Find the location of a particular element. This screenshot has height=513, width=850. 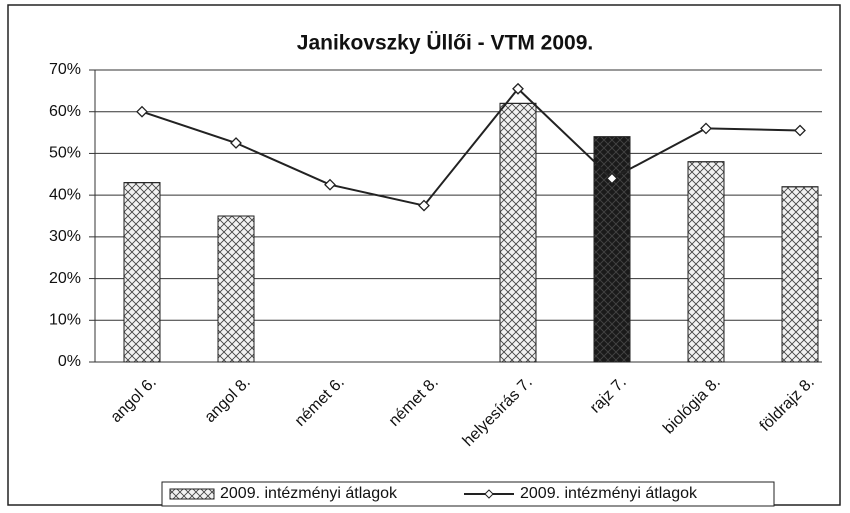

y-tick-label: 40% is located at coordinates (65, 194).